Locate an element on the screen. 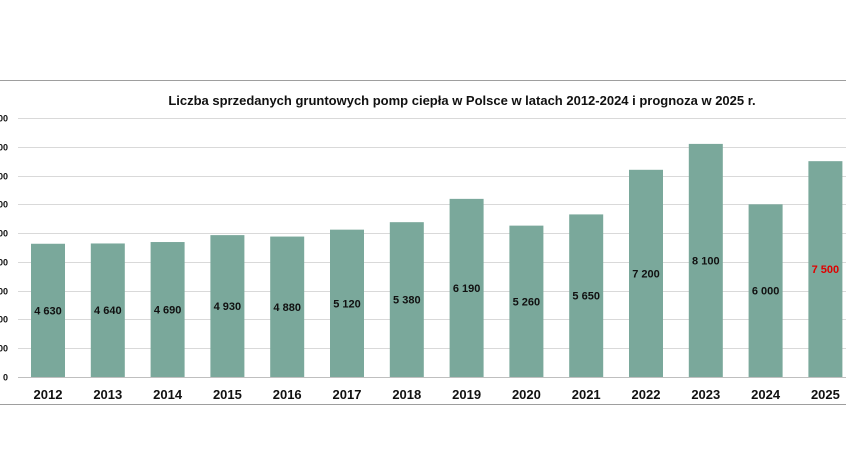  data-label-2016: 4 880 is located at coordinates (287, 308).